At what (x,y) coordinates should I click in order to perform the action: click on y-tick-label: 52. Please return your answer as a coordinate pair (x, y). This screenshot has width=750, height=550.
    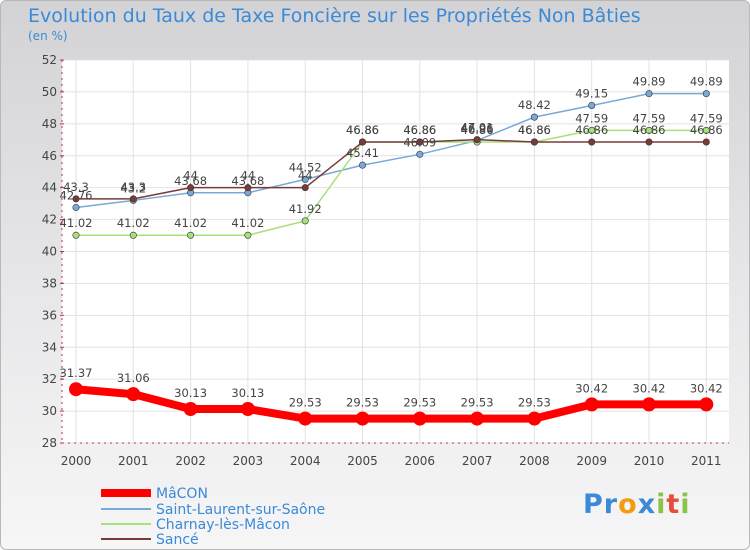
    Looking at the image, I should click on (49, 60).